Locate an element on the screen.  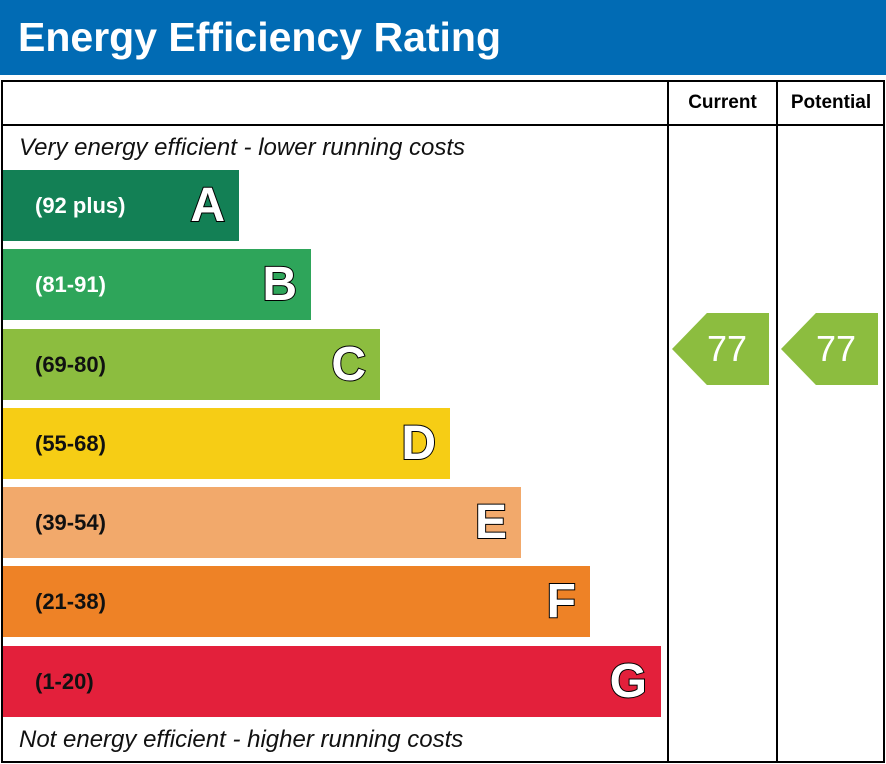
page-title: Energy Efficiency Rating is located at coordinates (443, 37).